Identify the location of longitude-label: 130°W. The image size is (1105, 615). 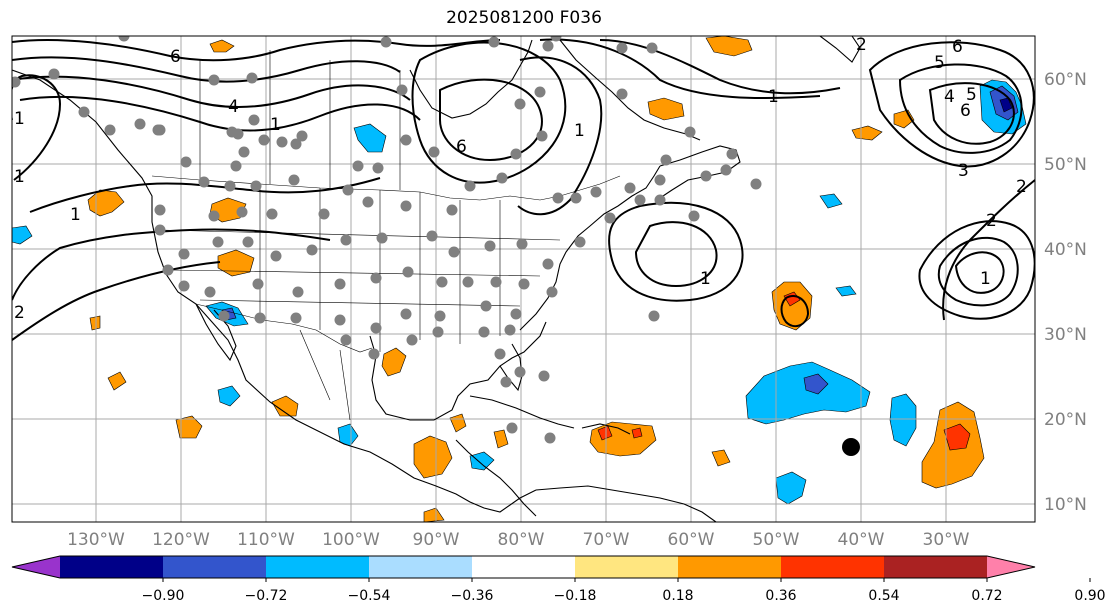
(96, 540).